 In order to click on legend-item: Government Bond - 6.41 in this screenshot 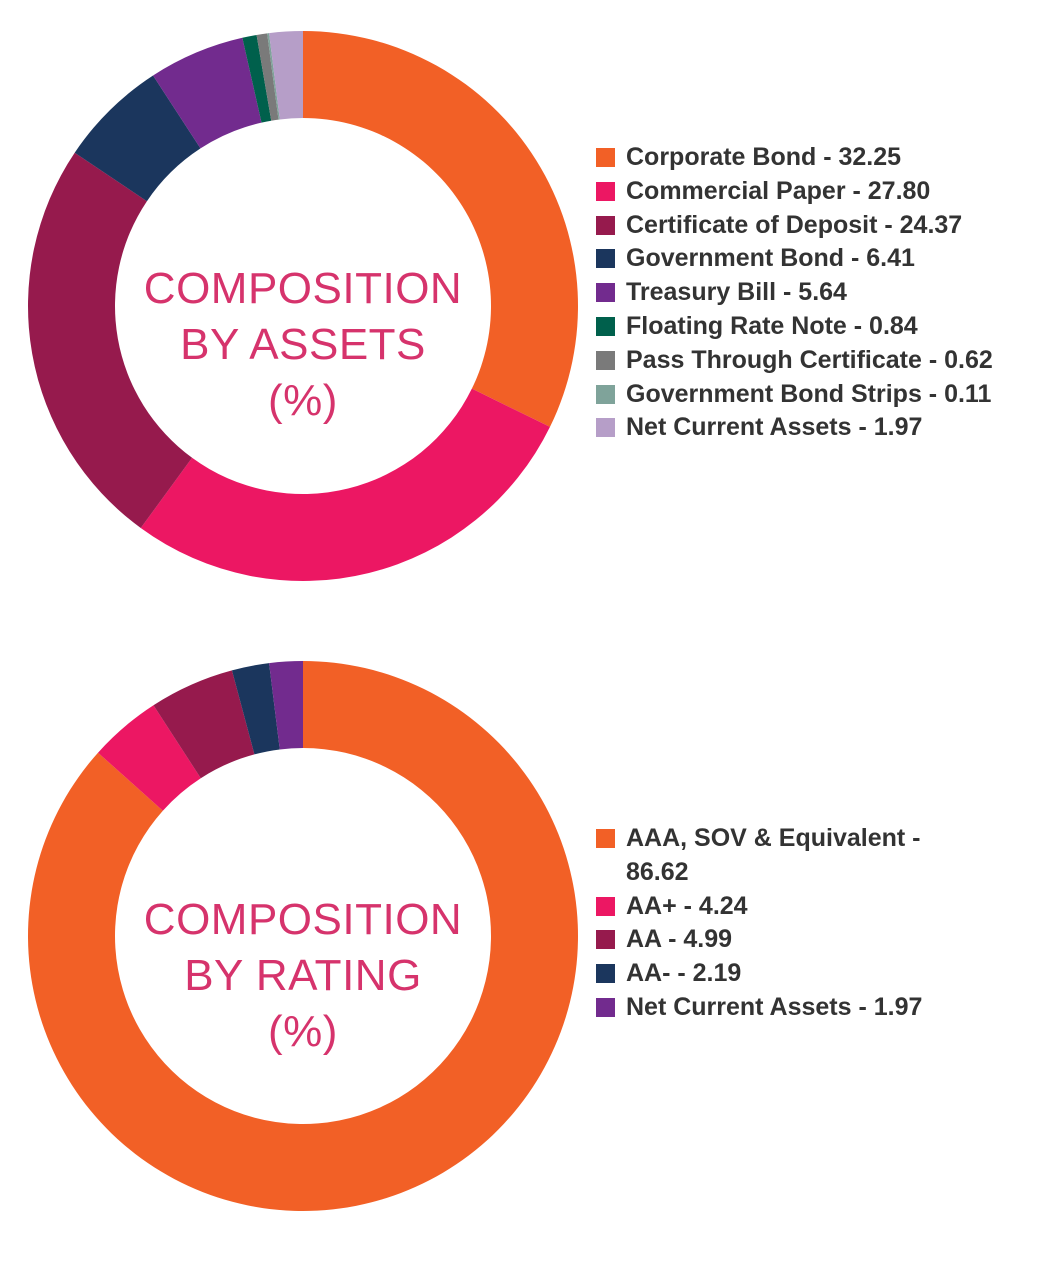, I will do `click(794, 259)`.